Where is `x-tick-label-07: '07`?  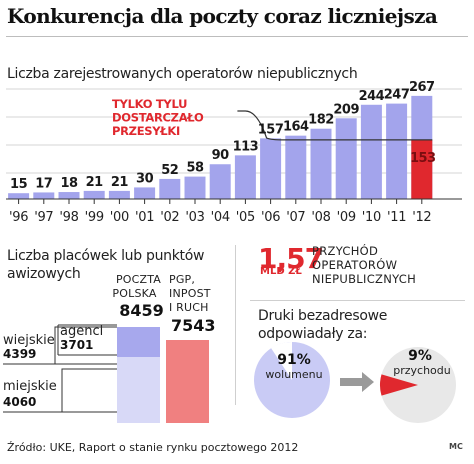 x-tick-label-07: '07 is located at coordinates (295, 217).